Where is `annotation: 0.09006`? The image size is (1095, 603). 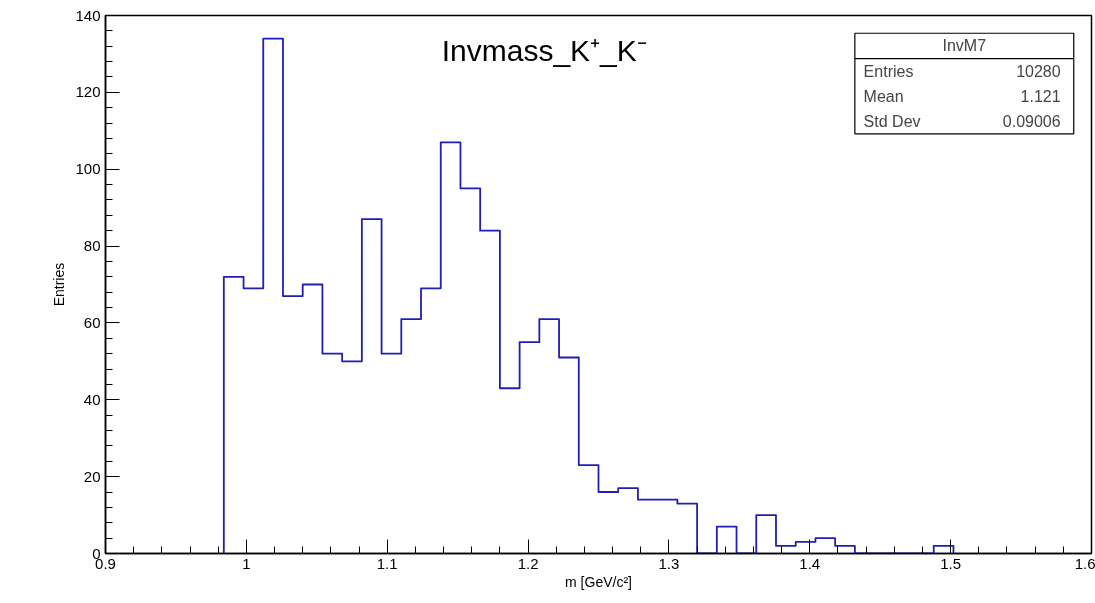 annotation: 0.09006 is located at coordinates (1031, 122).